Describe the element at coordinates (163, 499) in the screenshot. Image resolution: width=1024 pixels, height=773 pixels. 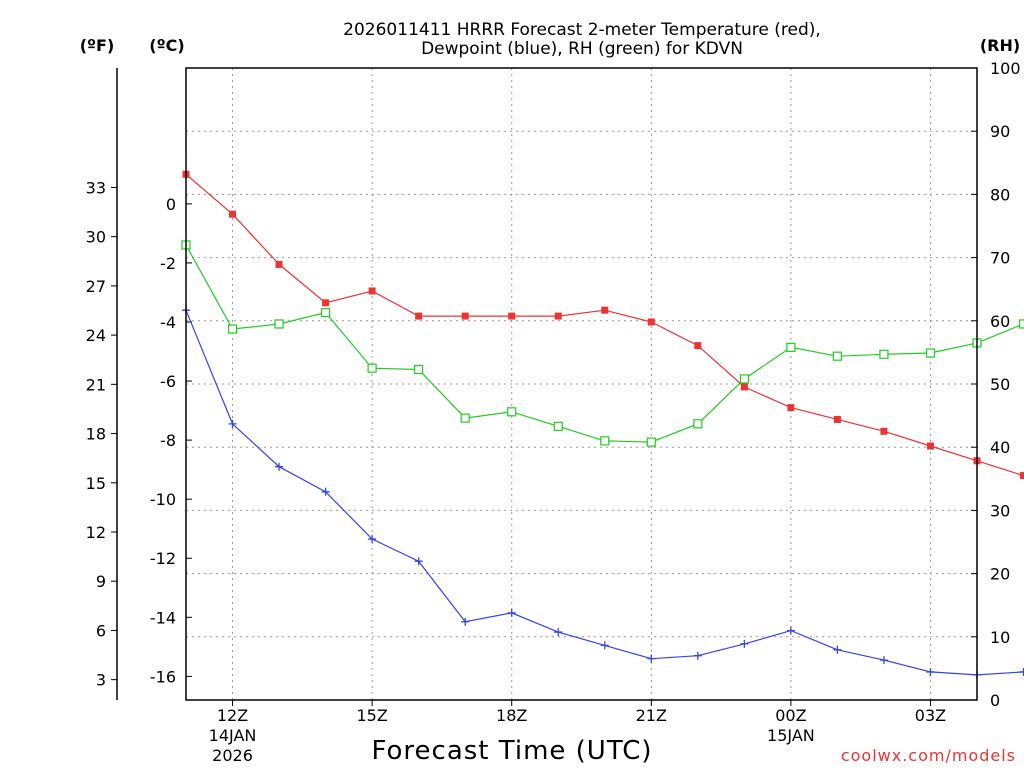
I see `c-tick-label: -10` at that location.